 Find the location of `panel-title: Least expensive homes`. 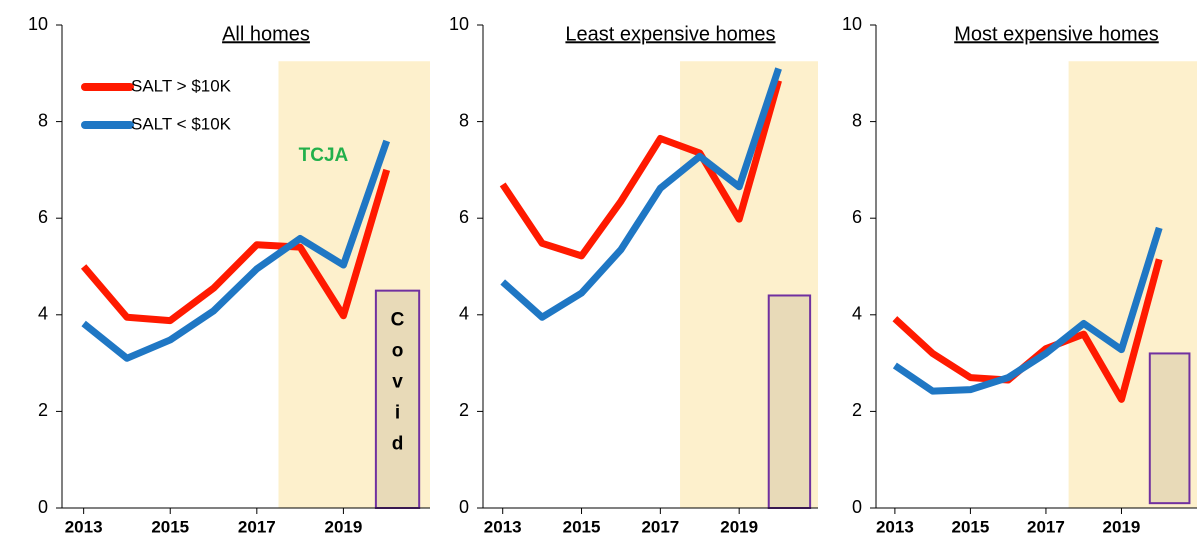

panel-title: Least expensive homes is located at coordinates (670, 34).